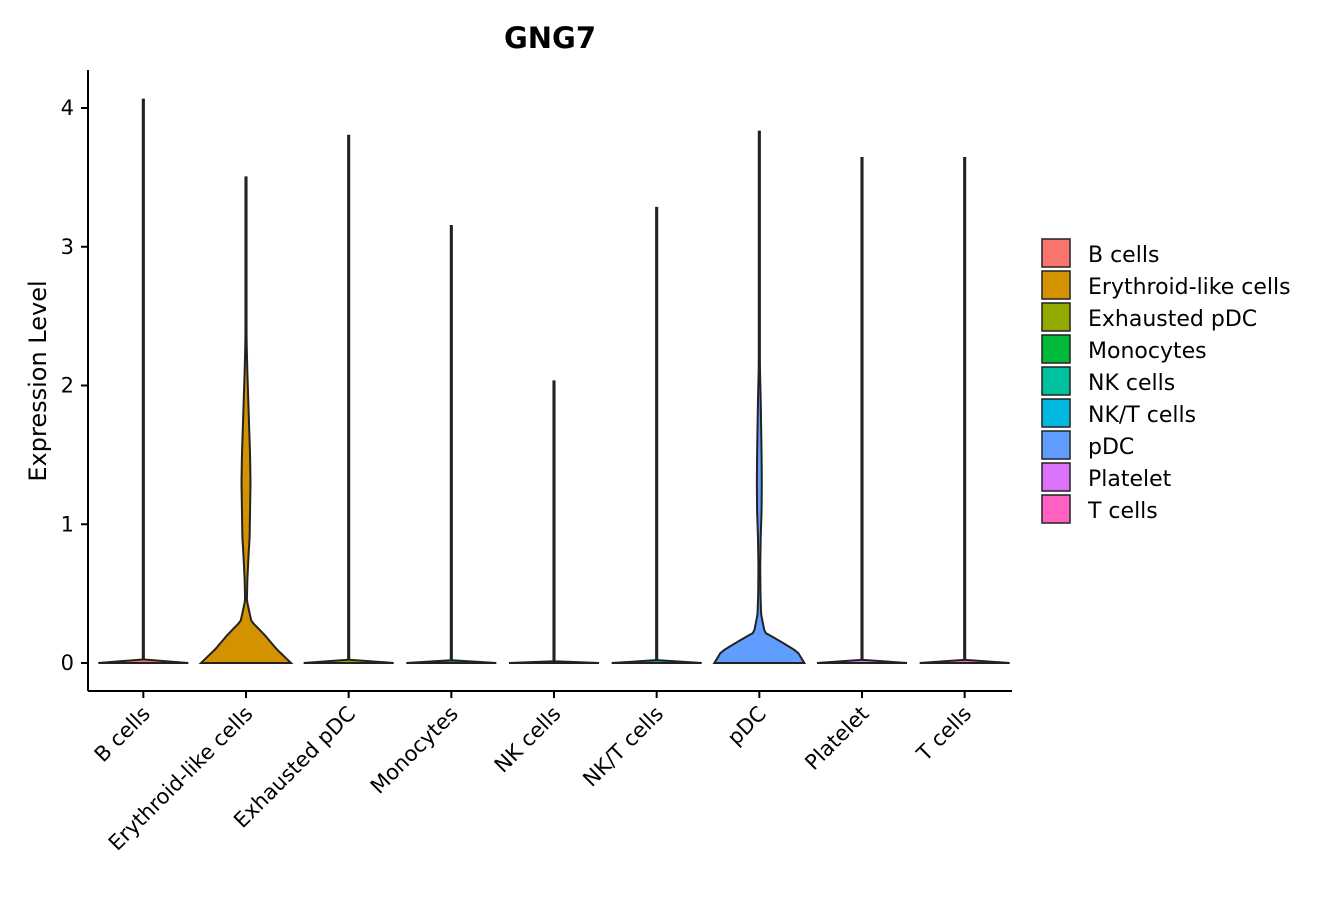  What do you see at coordinates (554, 522) in the screenshot?
I see `violin-nk-cells` at bounding box center [554, 522].